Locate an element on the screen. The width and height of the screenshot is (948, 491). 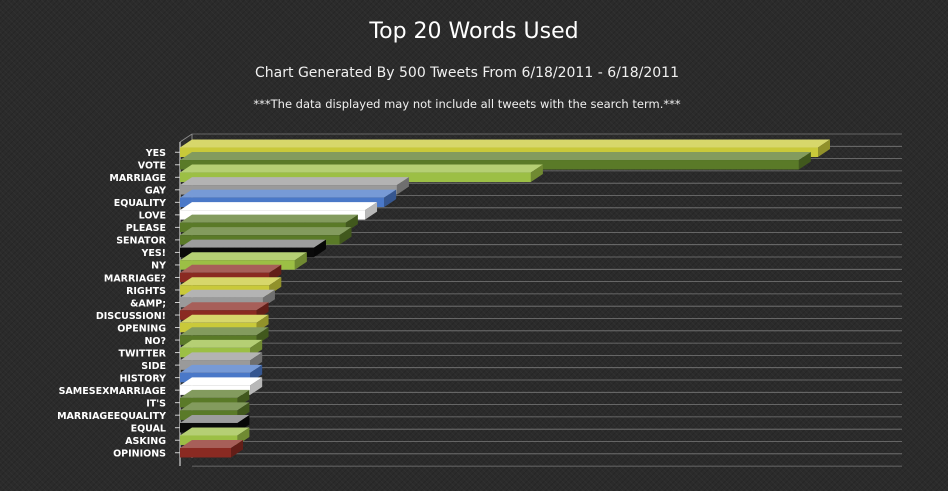
category-label: ASKING is located at coordinates (145, 441).